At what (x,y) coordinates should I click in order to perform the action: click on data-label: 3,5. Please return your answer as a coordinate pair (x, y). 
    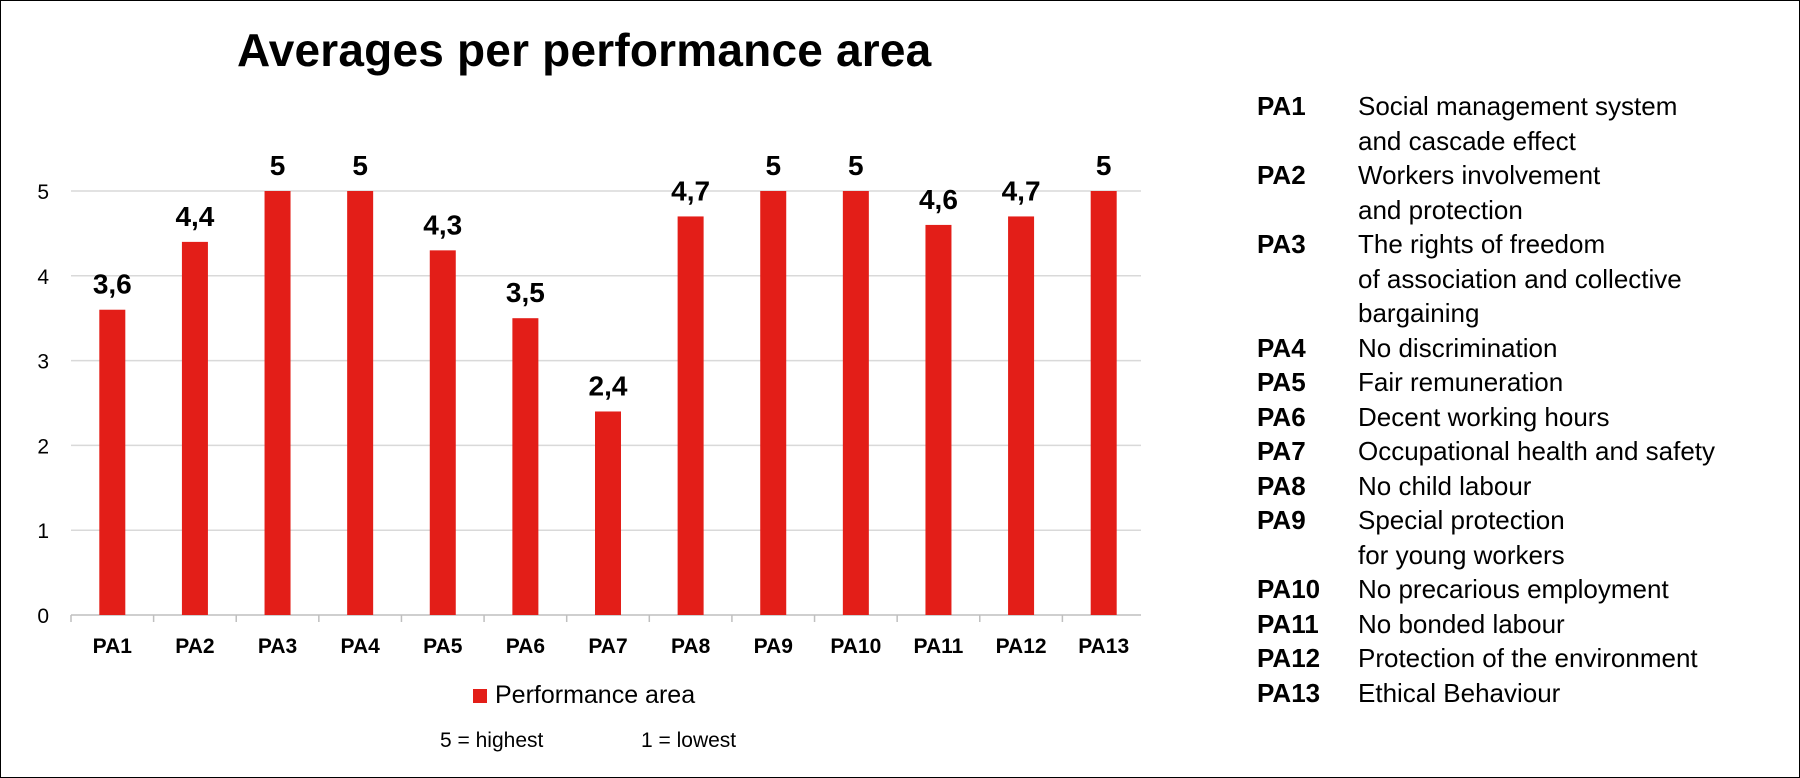
    Looking at the image, I should click on (525, 292).